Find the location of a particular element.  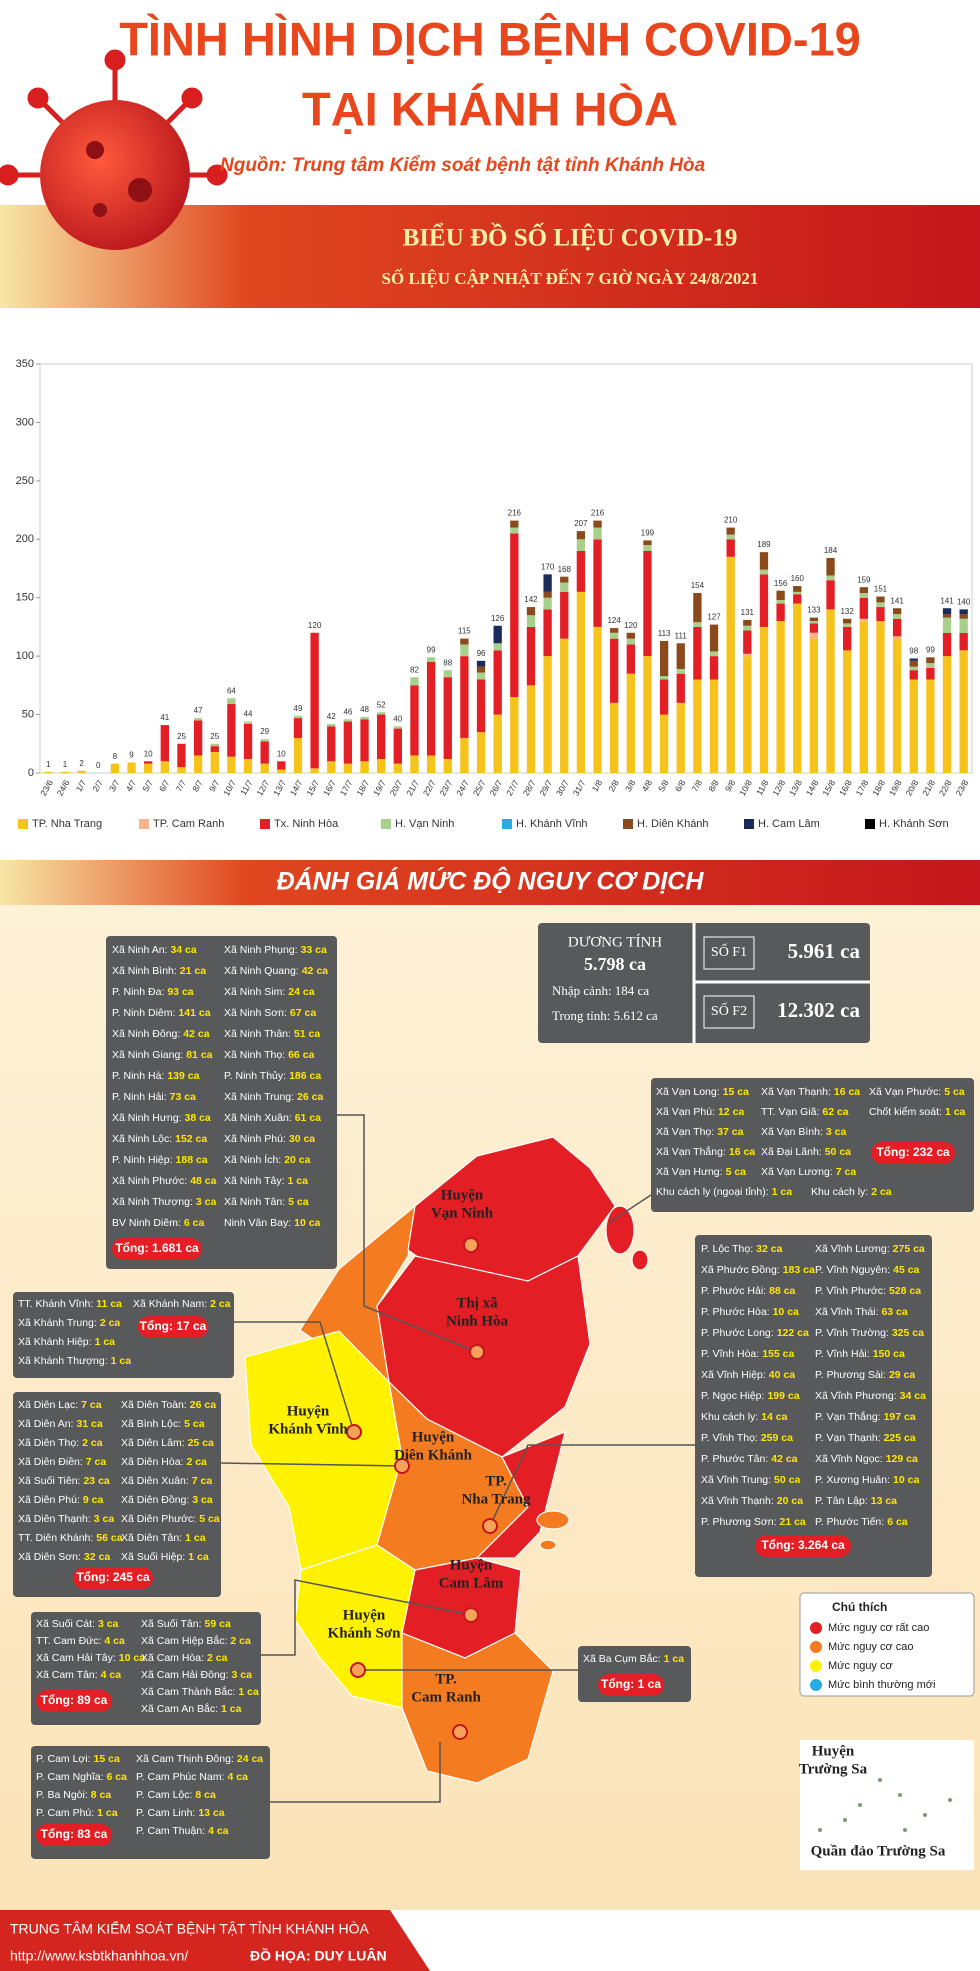

cell: P. Cam Lộc: 8 ca is located at coordinates (176, 1795).